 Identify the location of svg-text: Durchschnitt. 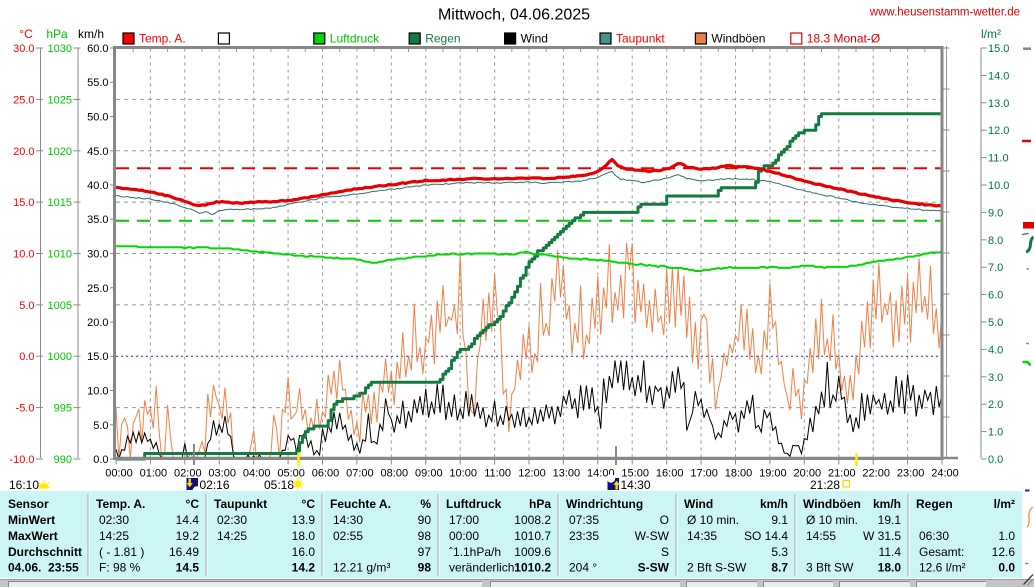
(45, 552).